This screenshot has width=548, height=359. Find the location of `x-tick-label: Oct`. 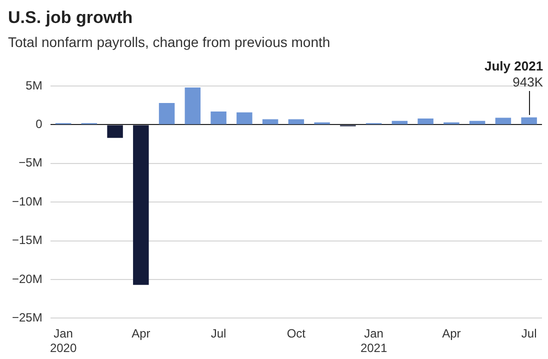

x-tick-label: Oct is located at coordinates (296, 333).